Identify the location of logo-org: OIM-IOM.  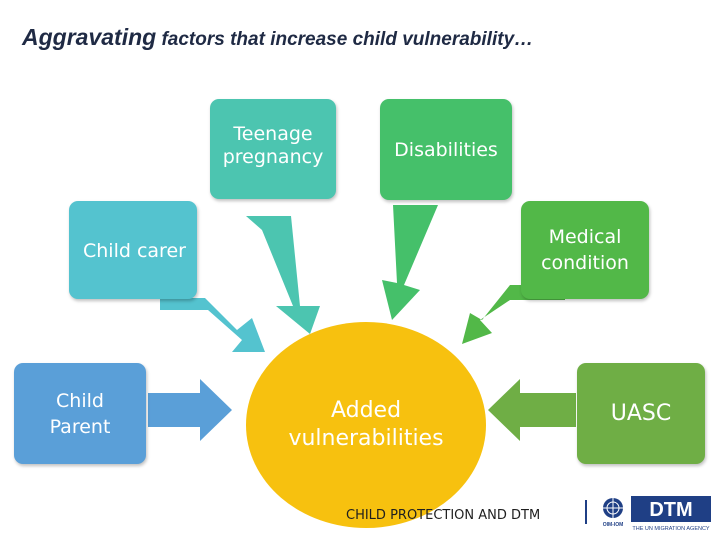
(613, 525).